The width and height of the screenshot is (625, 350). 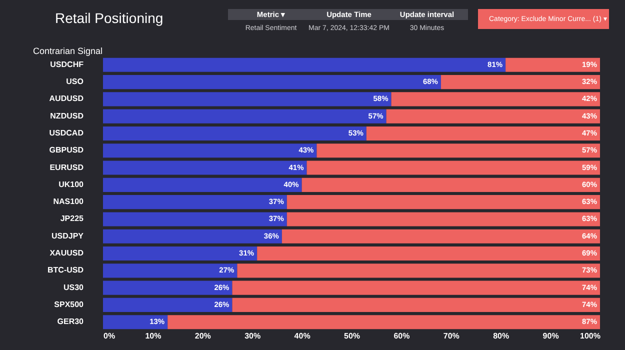 I want to click on text: Contrarian Signal, so click(x=68, y=51).